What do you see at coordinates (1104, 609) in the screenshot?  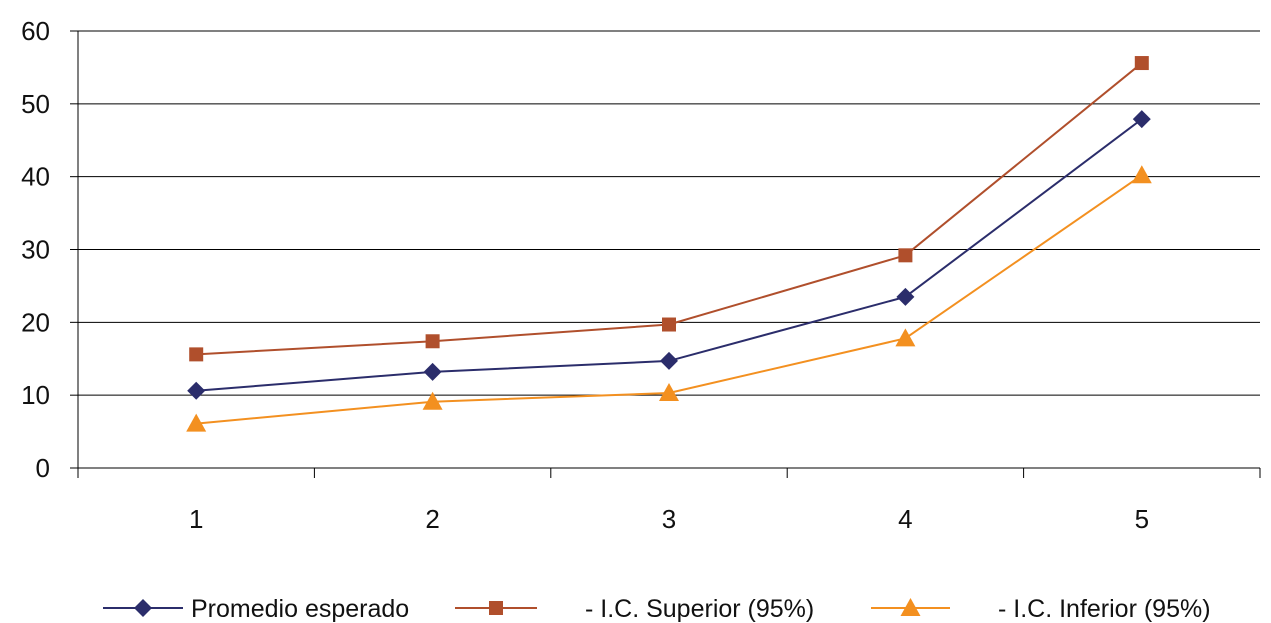 I see `legend-label: - I.C. Inferior (95%)` at bounding box center [1104, 609].